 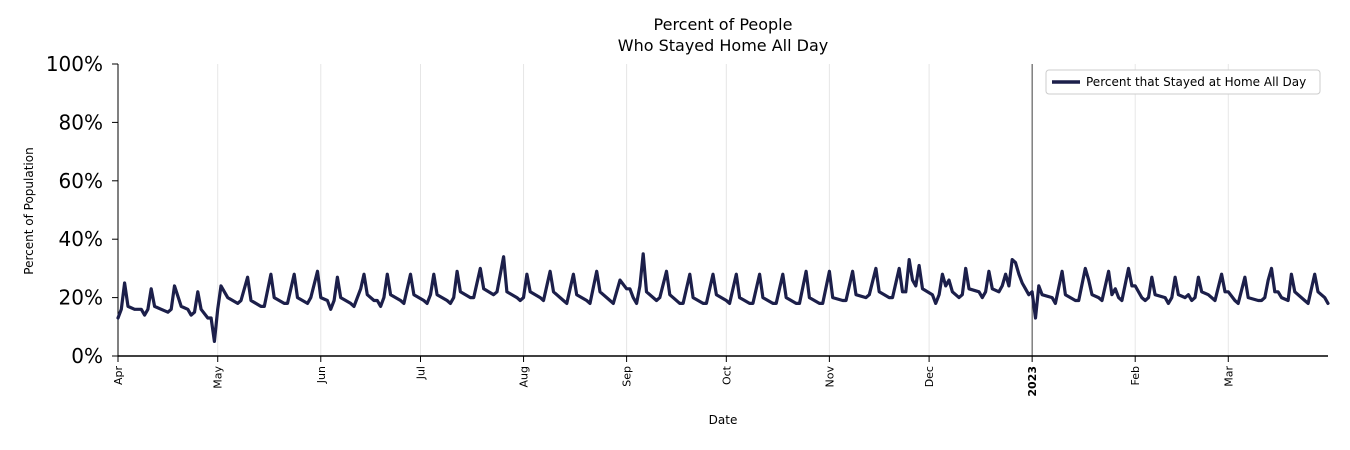 I want to click on y-tick-label: 60%, so click(x=81, y=181).